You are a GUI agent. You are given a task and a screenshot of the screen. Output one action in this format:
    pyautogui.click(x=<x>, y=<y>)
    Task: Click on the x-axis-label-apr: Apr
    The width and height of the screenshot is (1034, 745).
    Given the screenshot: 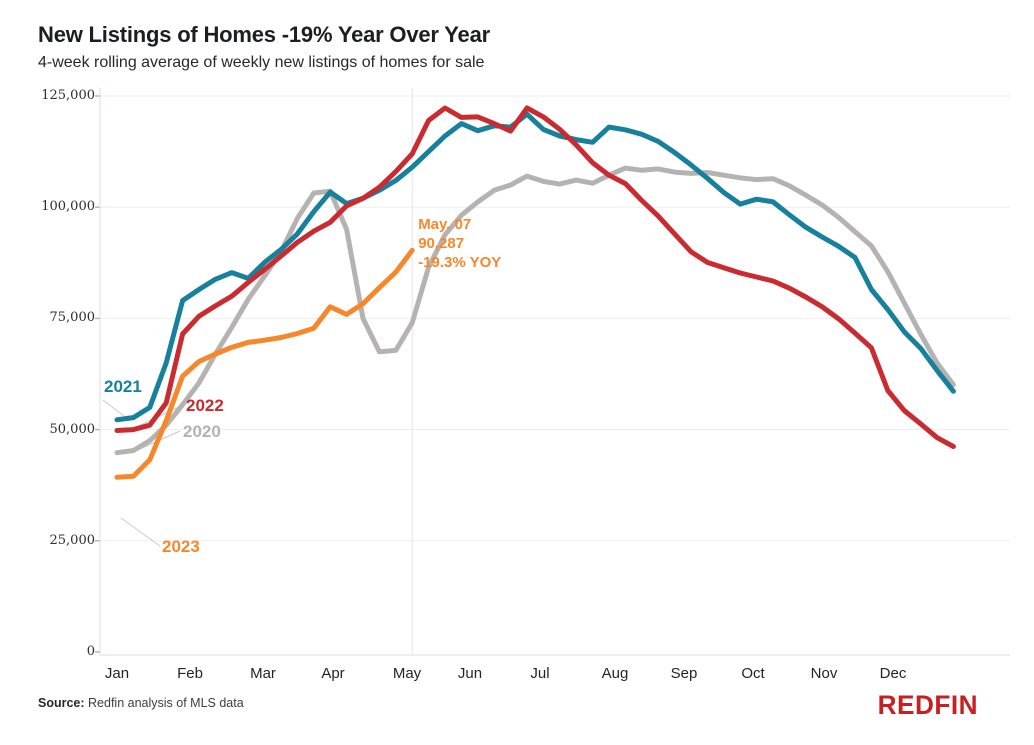 What is the action you would take?
    pyautogui.click(x=333, y=673)
    